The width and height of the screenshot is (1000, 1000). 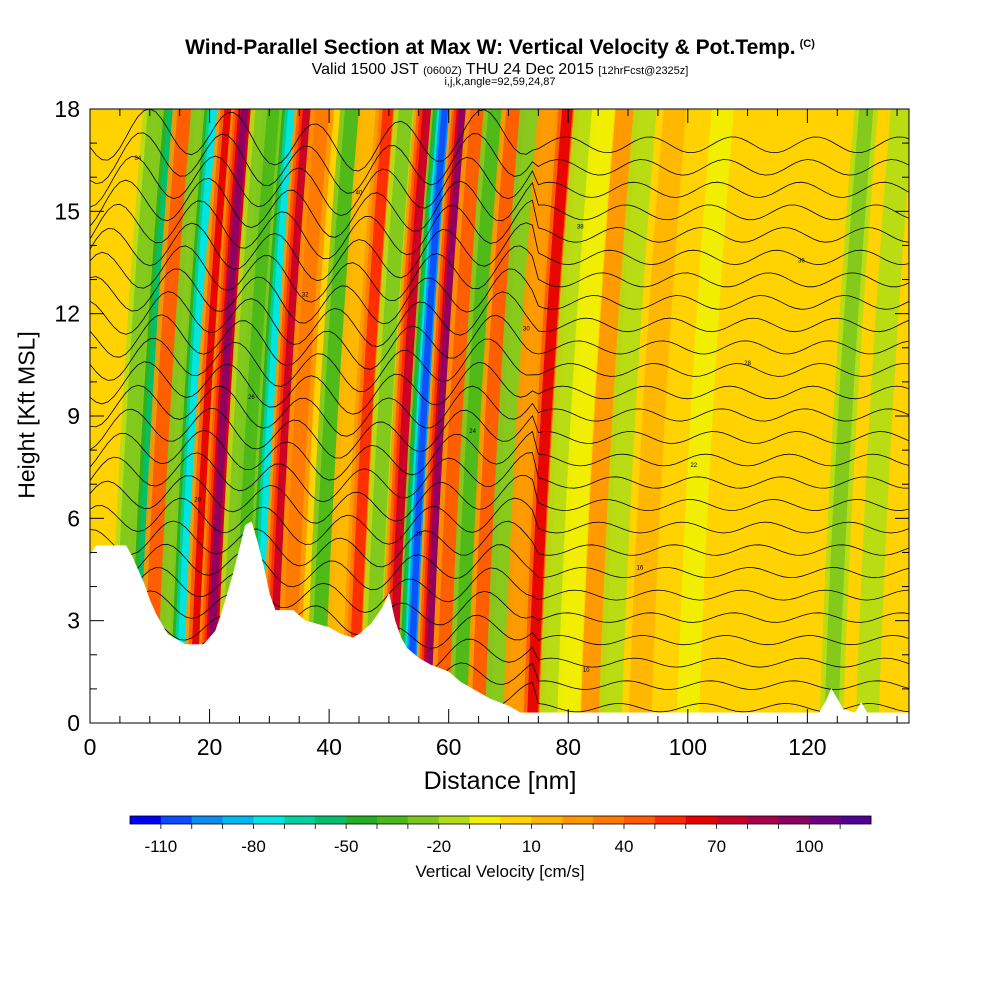 I want to click on colorbar-tick-label: -110, so click(x=160, y=846).